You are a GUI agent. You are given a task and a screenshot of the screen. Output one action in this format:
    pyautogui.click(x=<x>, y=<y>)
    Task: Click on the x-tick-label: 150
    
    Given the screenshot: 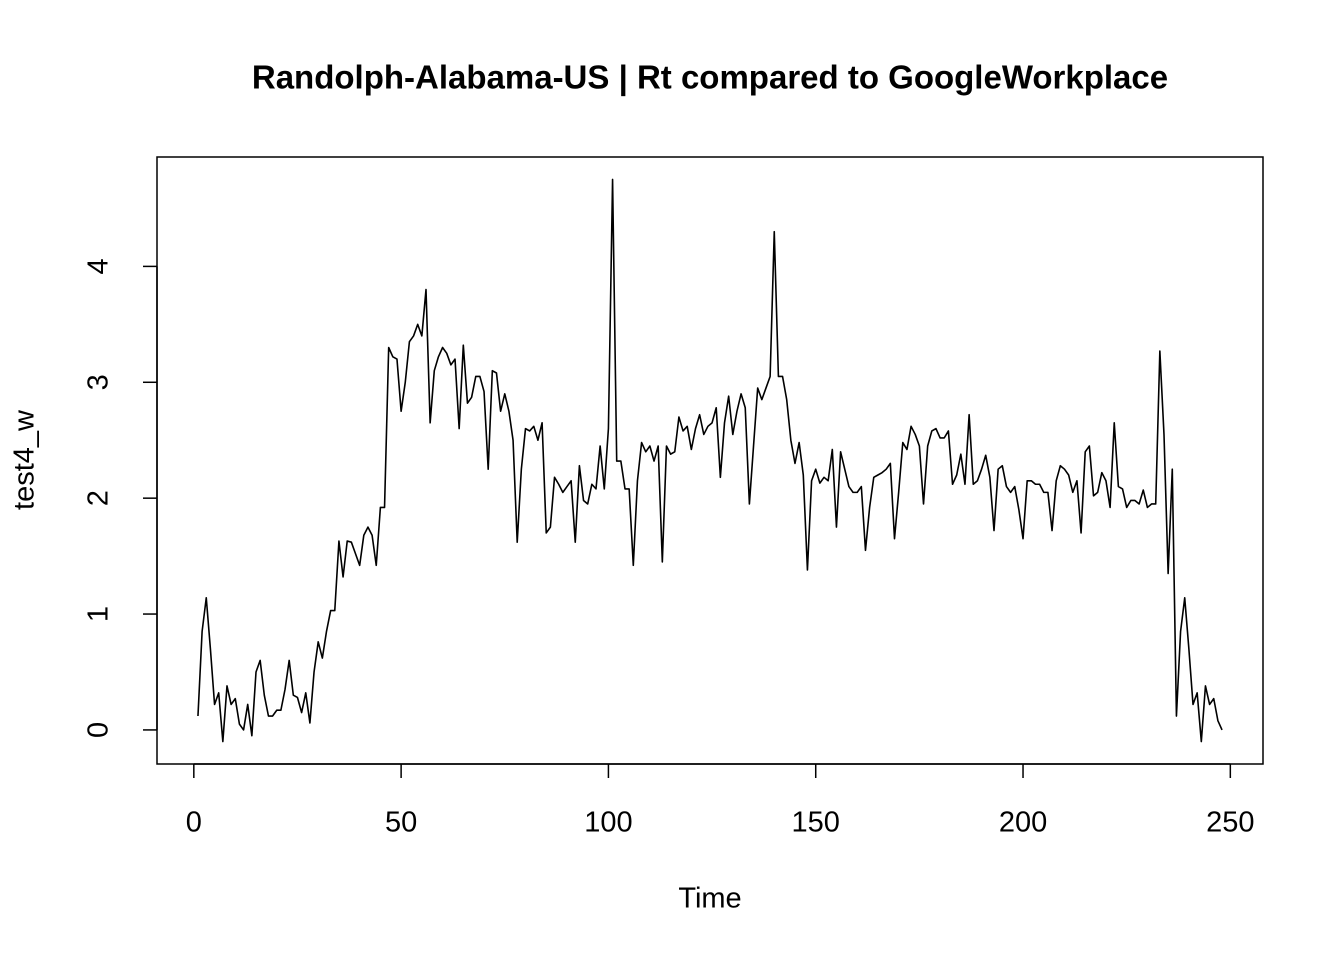 What is the action you would take?
    pyautogui.click(x=816, y=823)
    